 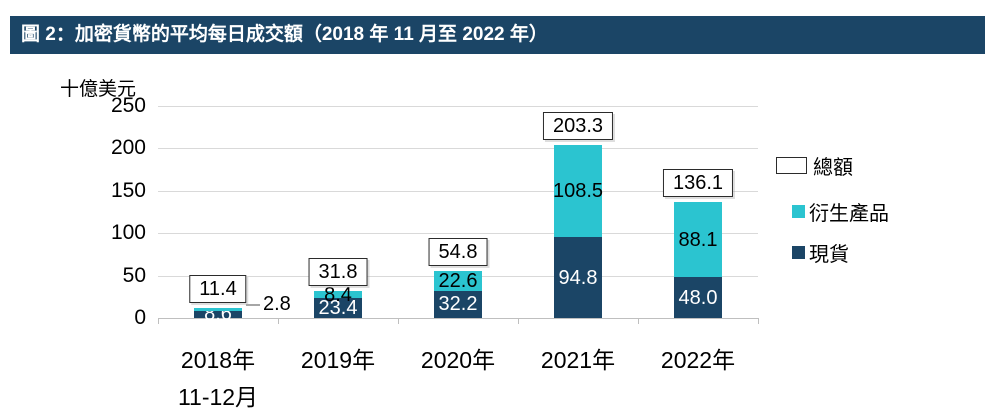 What do you see at coordinates (128, 105) in the screenshot?
I see `y-tick-label-250: 250` at bounding box center [128, 105].